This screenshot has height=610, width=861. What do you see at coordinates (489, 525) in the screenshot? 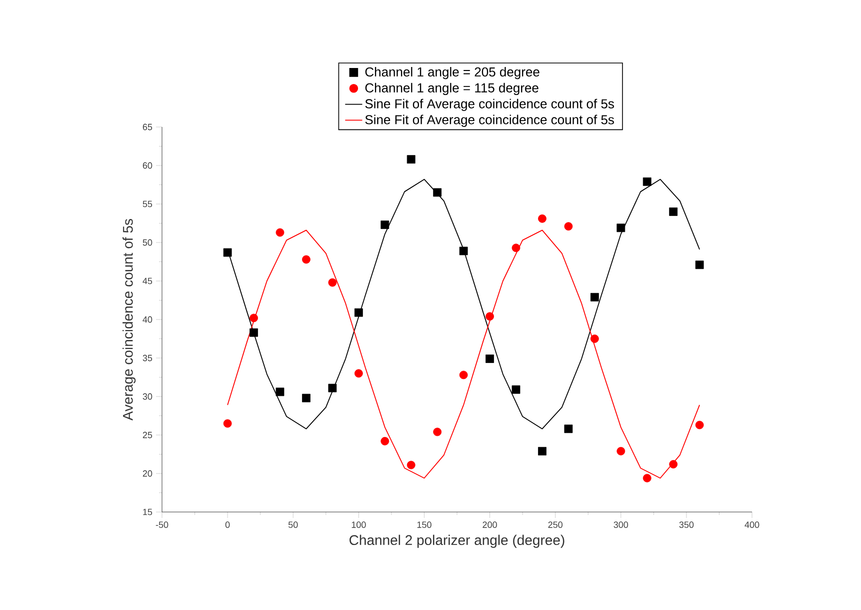
I see `x-tick-label: 200` at bounding box center [489, 525].